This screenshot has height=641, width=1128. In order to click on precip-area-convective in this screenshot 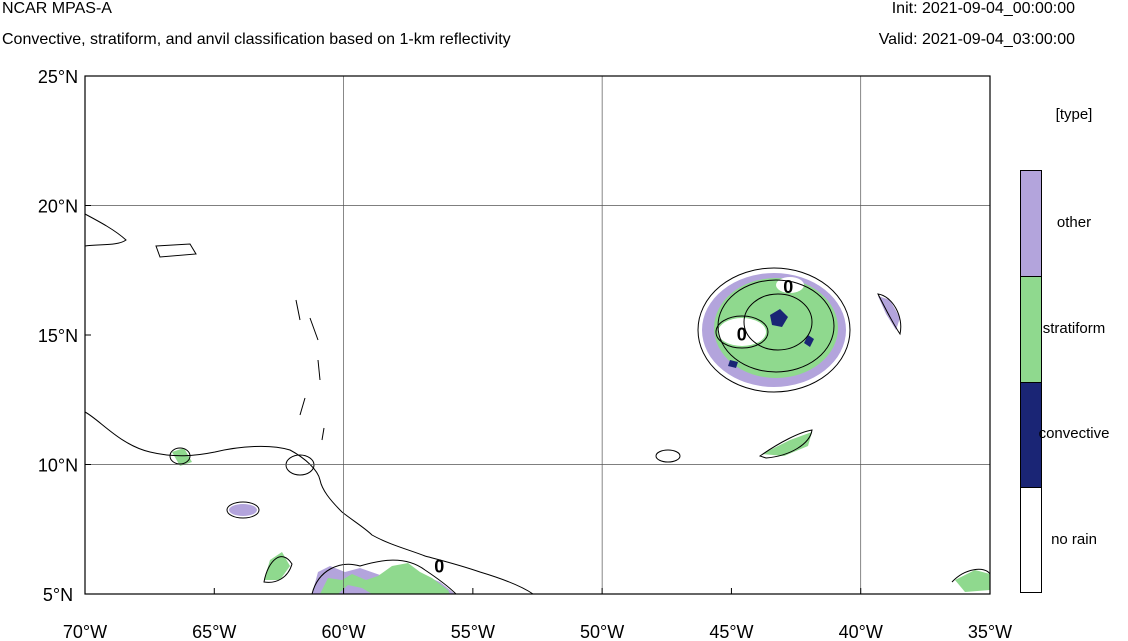, I will do `click(771, 338)`.